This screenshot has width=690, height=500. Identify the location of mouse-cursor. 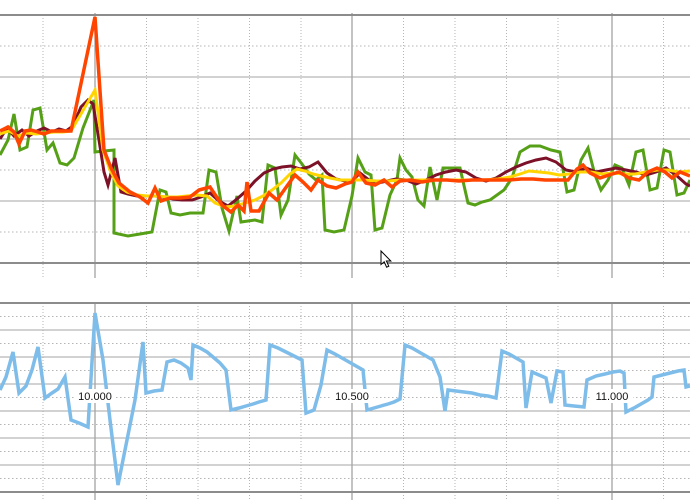
(386, 258).